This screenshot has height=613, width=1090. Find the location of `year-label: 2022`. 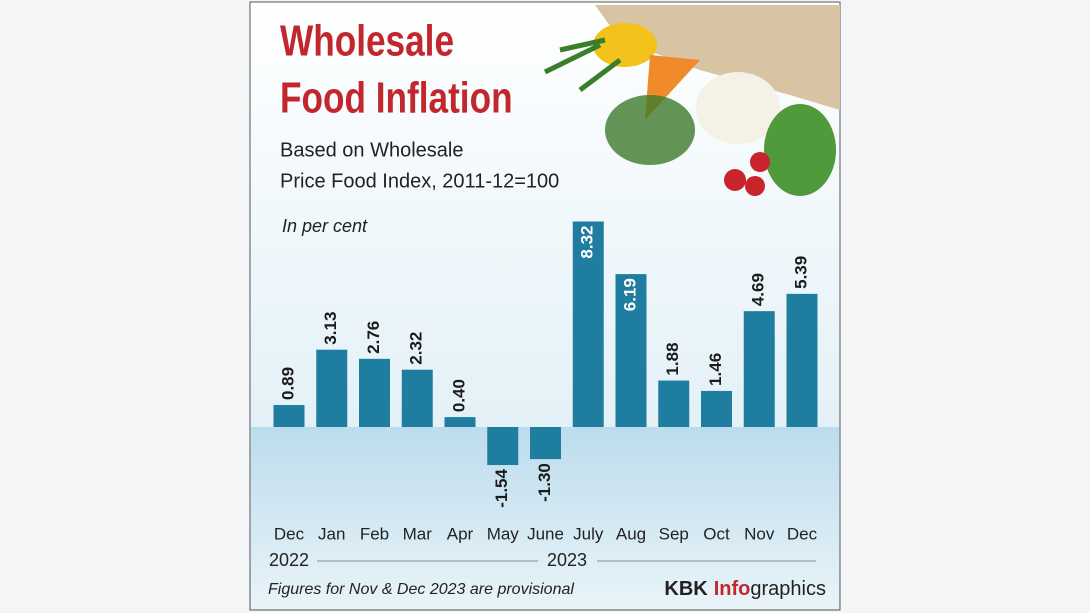

year-label: 2022 is located at coordinates (289, 560).